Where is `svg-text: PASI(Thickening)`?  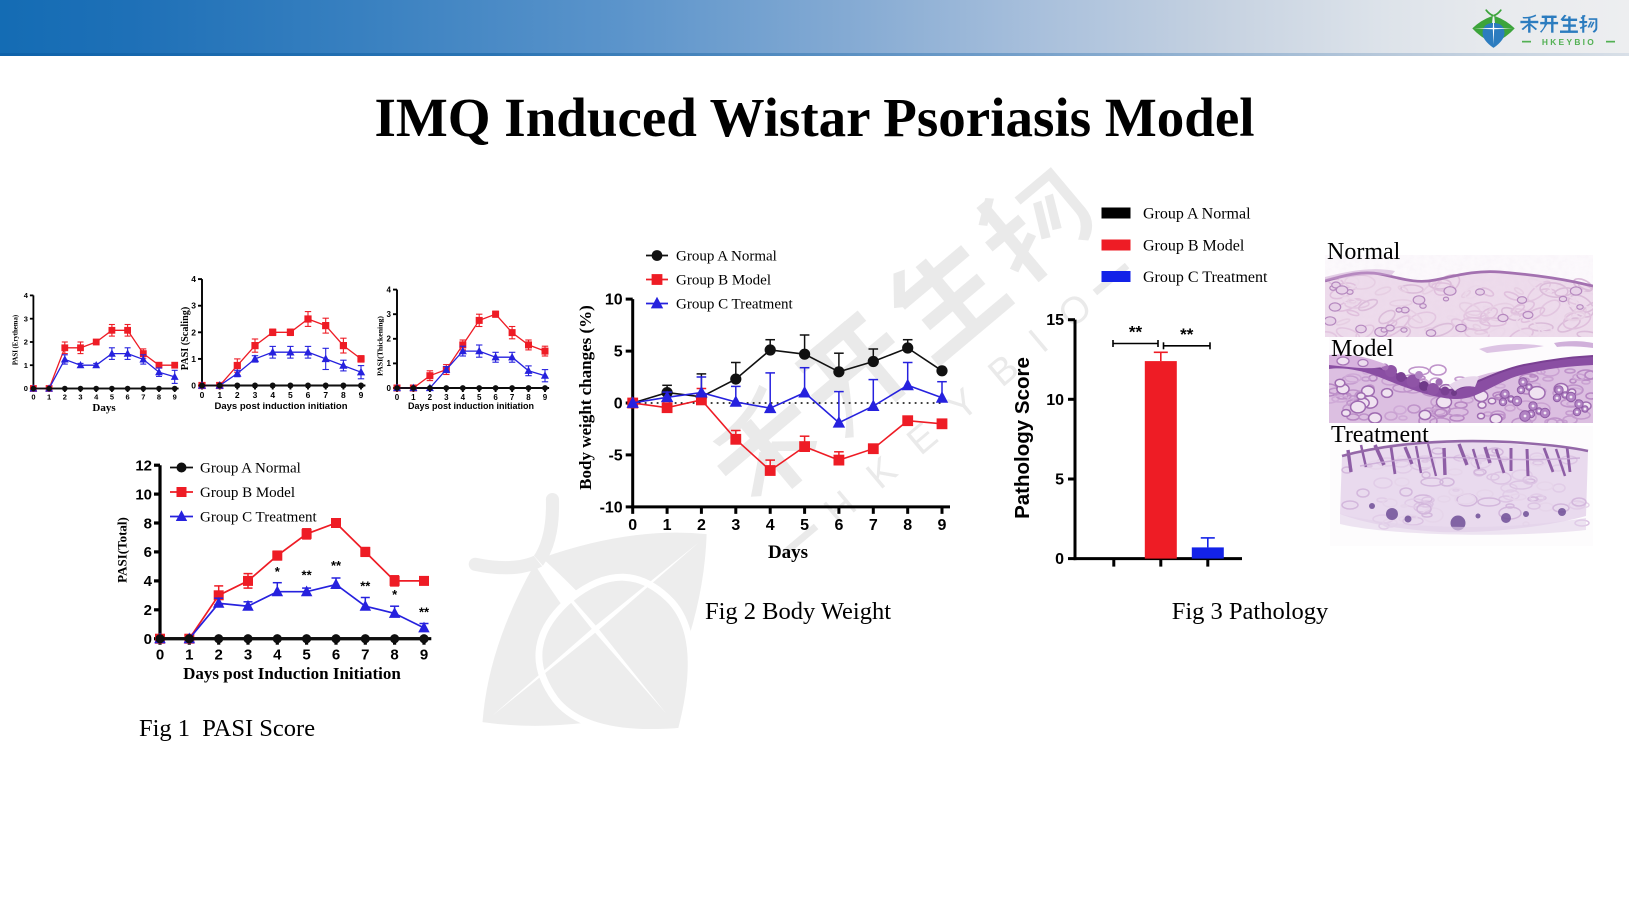
svg-text: PASI(Thickening) is located at coordinates (380, 346).